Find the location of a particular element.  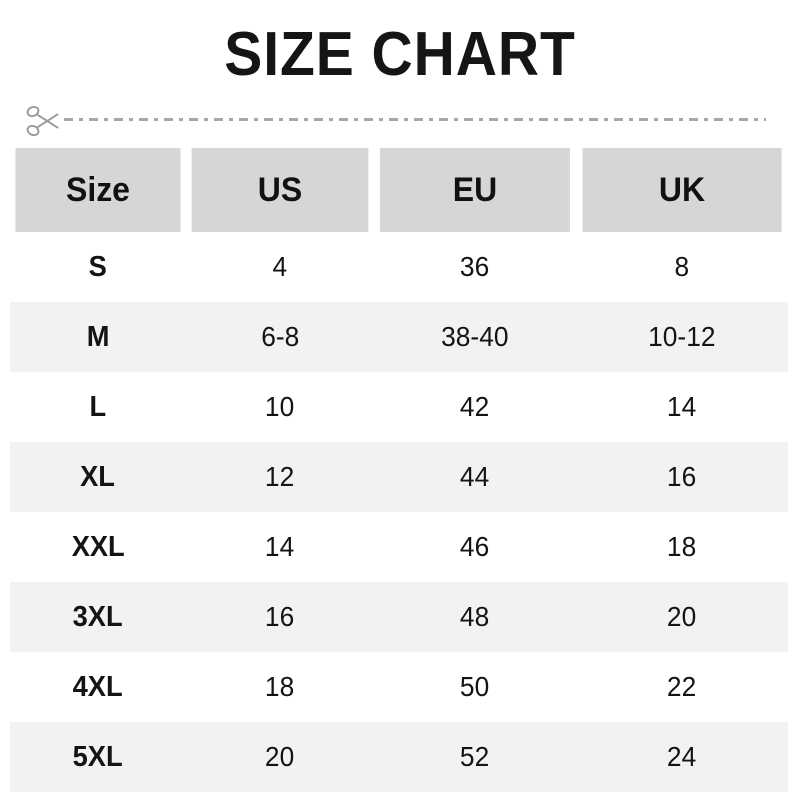

cell-us: 18 is located at coordinates (280, 687).